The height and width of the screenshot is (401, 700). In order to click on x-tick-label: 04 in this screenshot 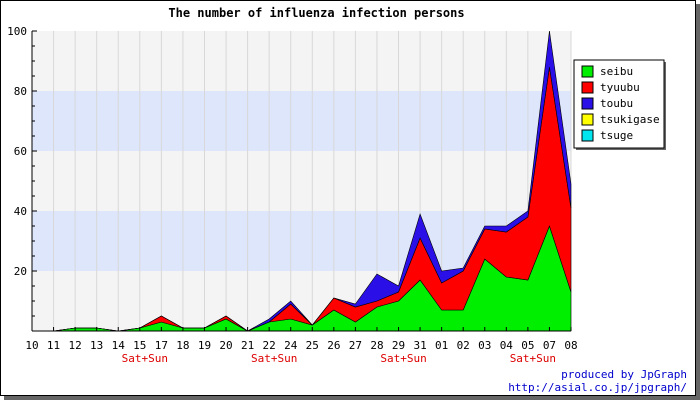, I will do `click(507, 345)`.